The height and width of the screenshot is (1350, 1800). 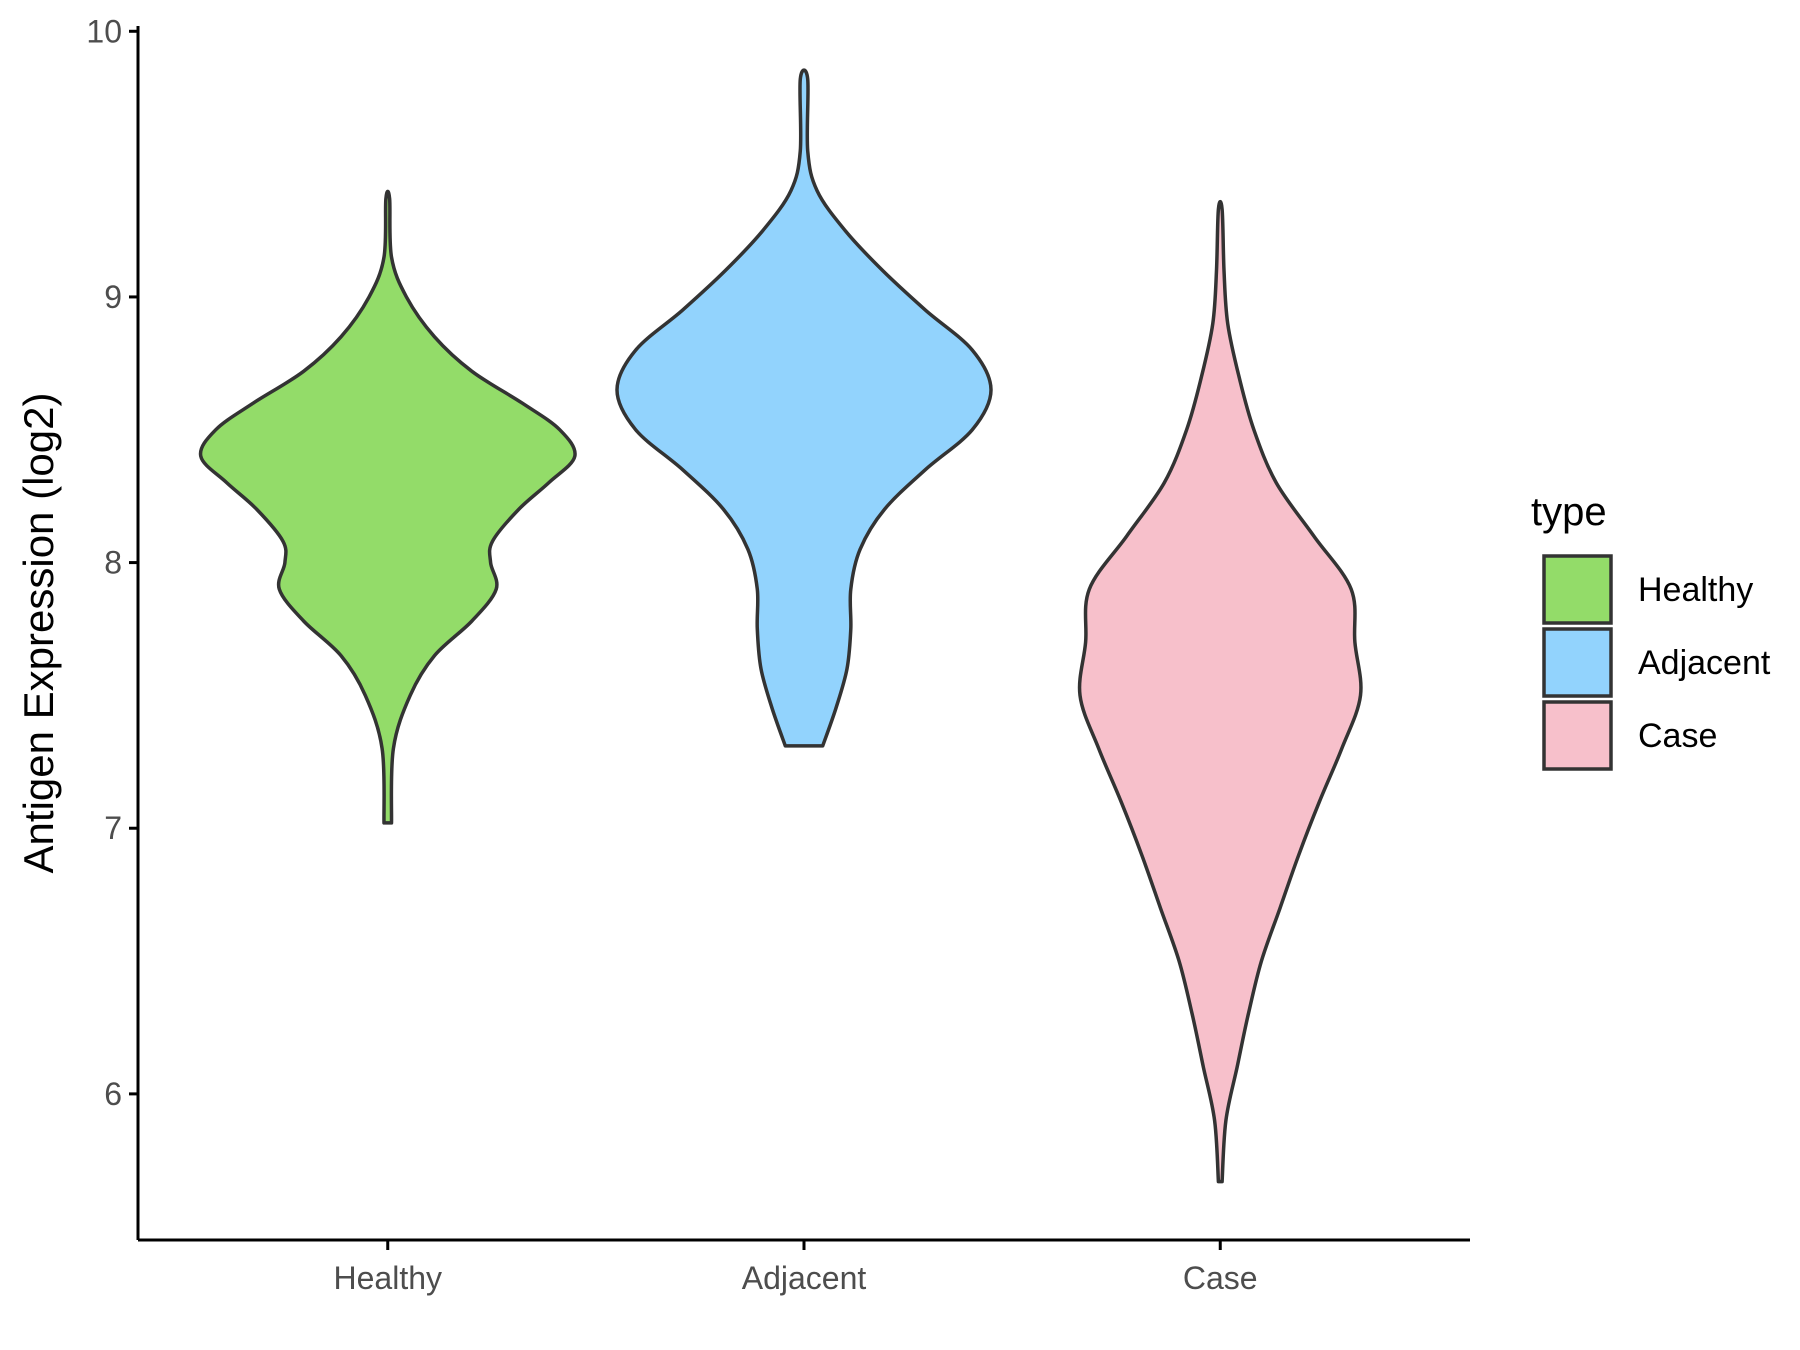 I want to click on y-tick-label: 8, so click(x=113, y=563).